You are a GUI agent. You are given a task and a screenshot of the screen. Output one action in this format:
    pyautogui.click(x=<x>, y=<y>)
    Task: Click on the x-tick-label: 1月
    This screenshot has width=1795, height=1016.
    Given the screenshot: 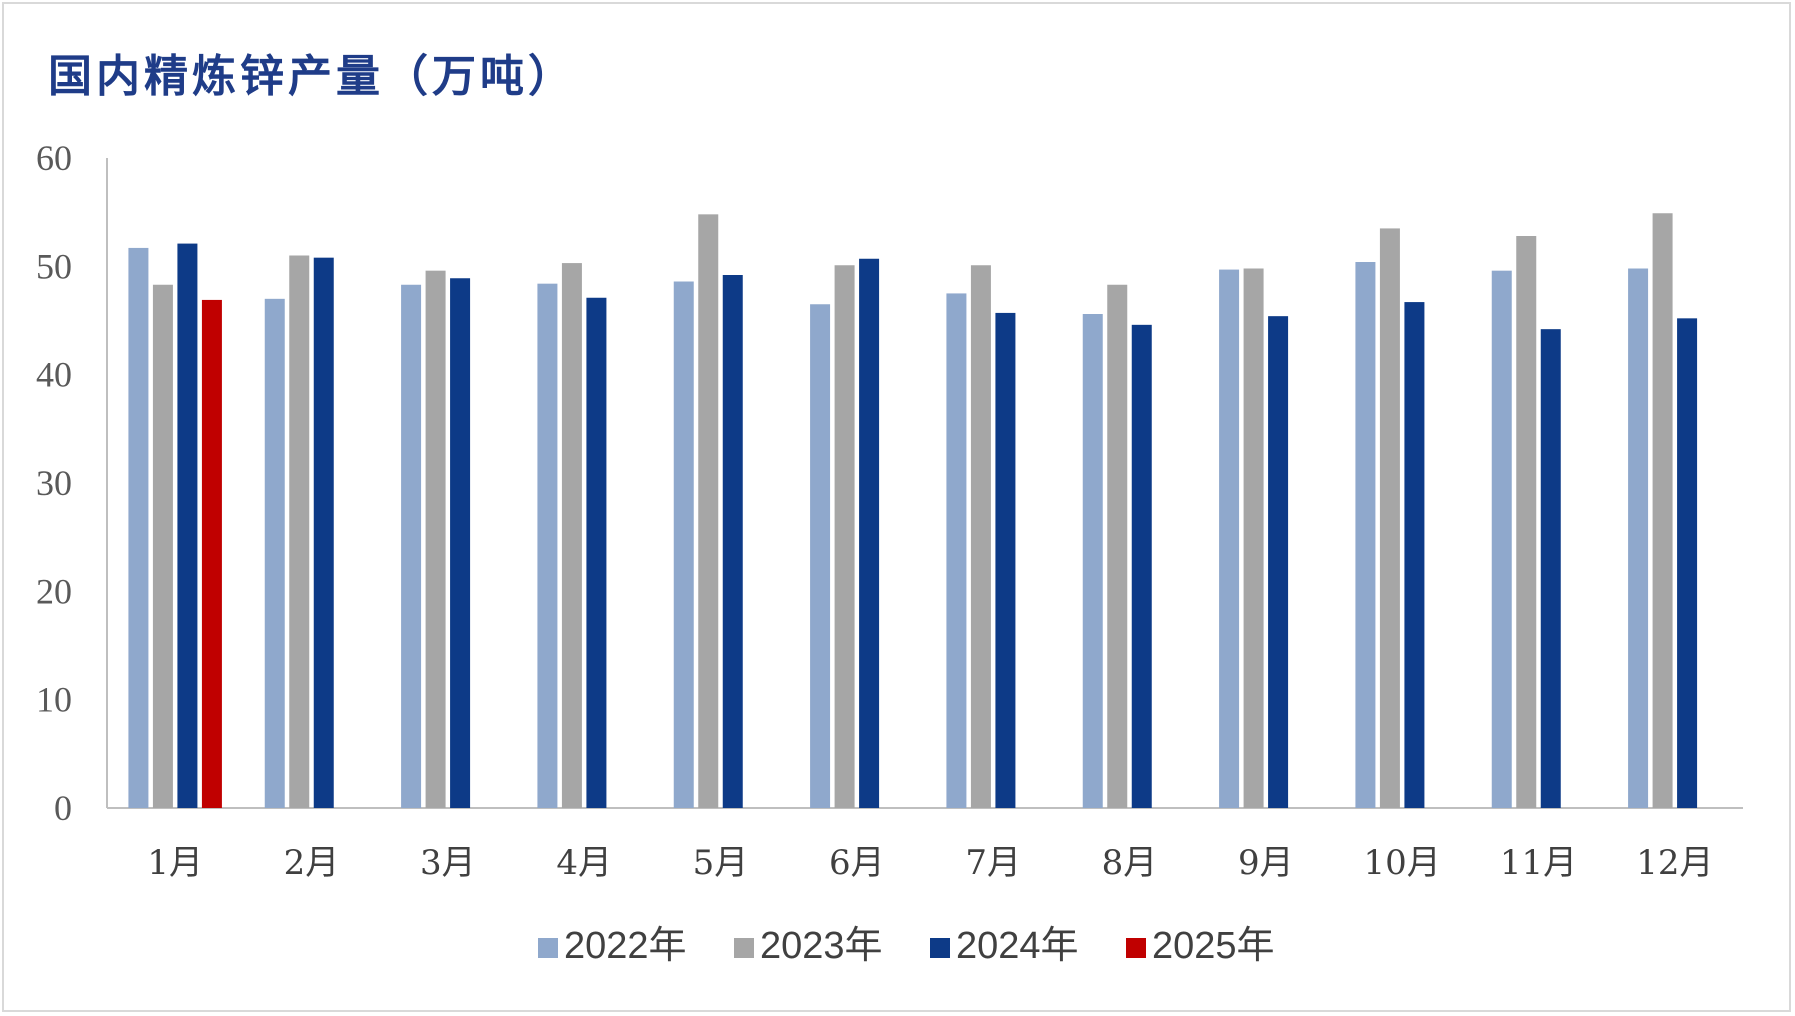 What is the action you would take?
    pyautogui.click(x=175, y=863)
    